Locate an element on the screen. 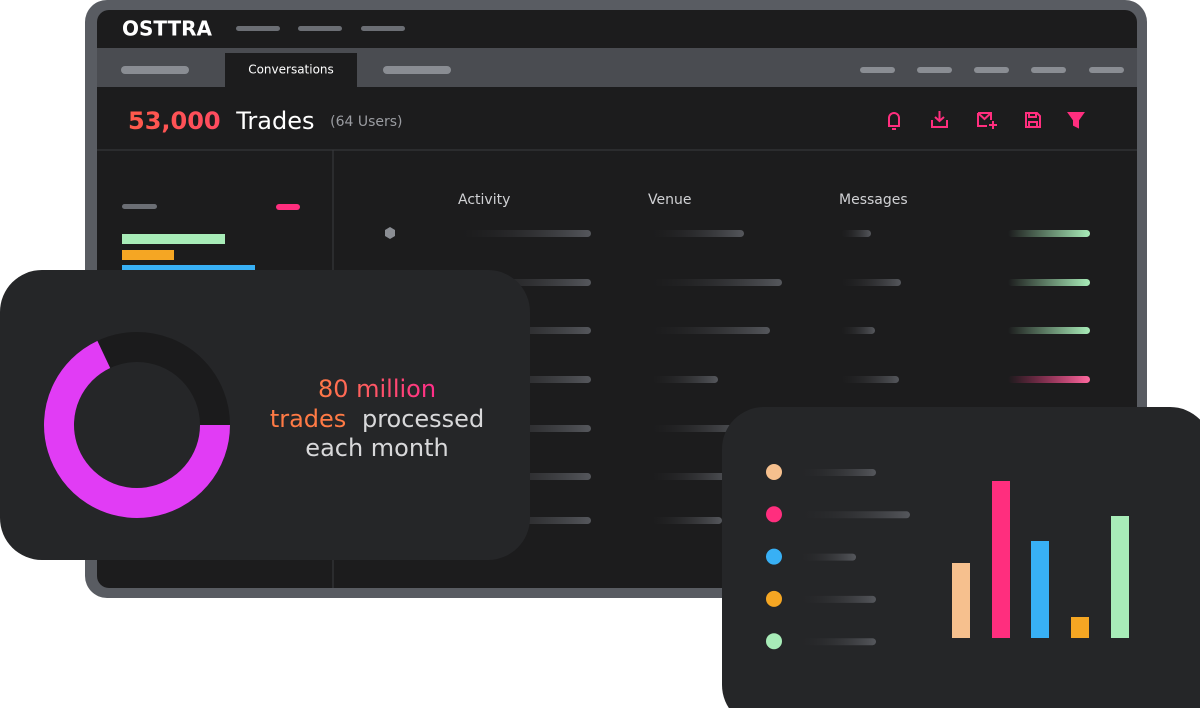 The height and width of the screenshot is (708, 1200). column-header: Venue is located at coordinates (669, 200).